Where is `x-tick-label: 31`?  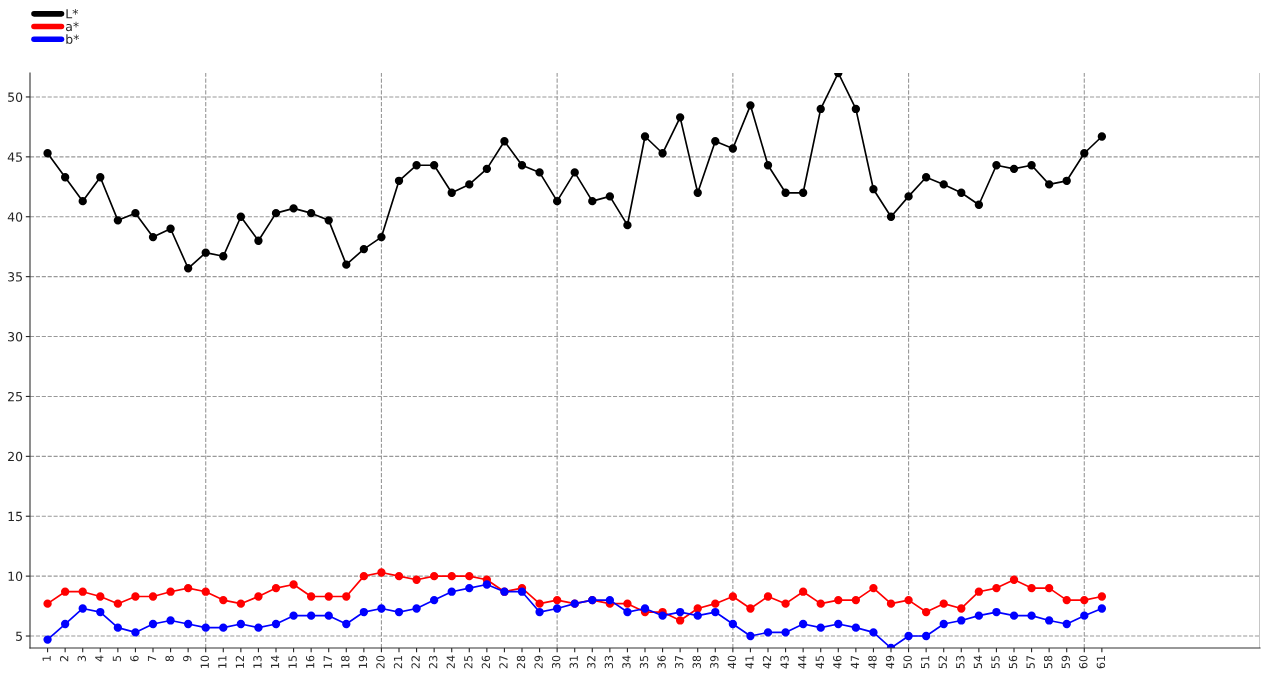
x-tick-label: 31 is located at coordinates (573, 662).